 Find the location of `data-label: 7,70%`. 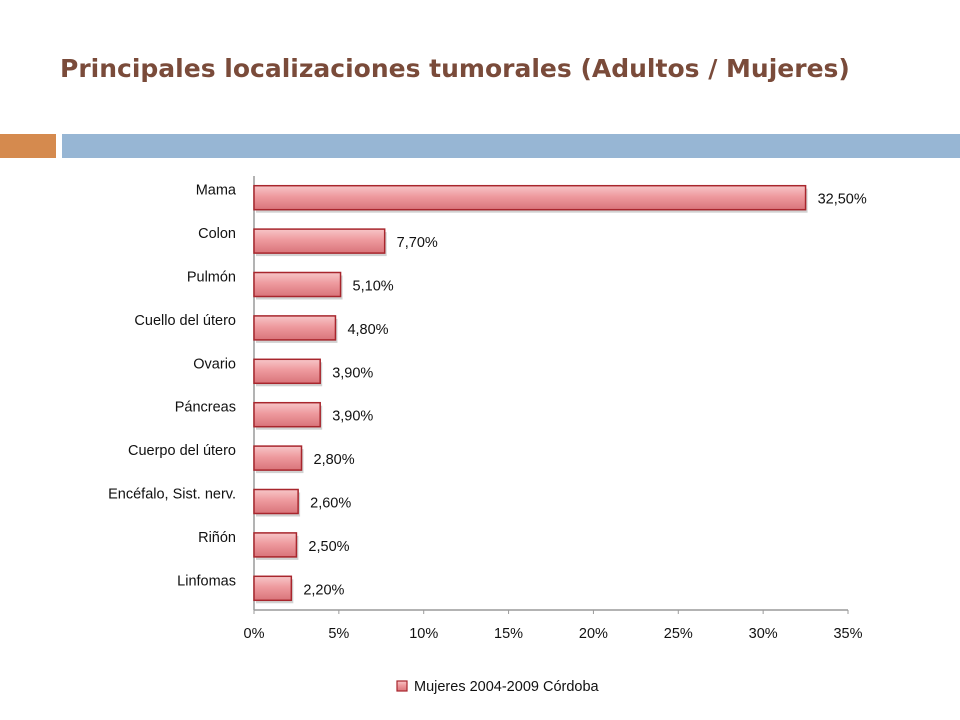

data-label: 7,70% is located at coordinates (417, 243).